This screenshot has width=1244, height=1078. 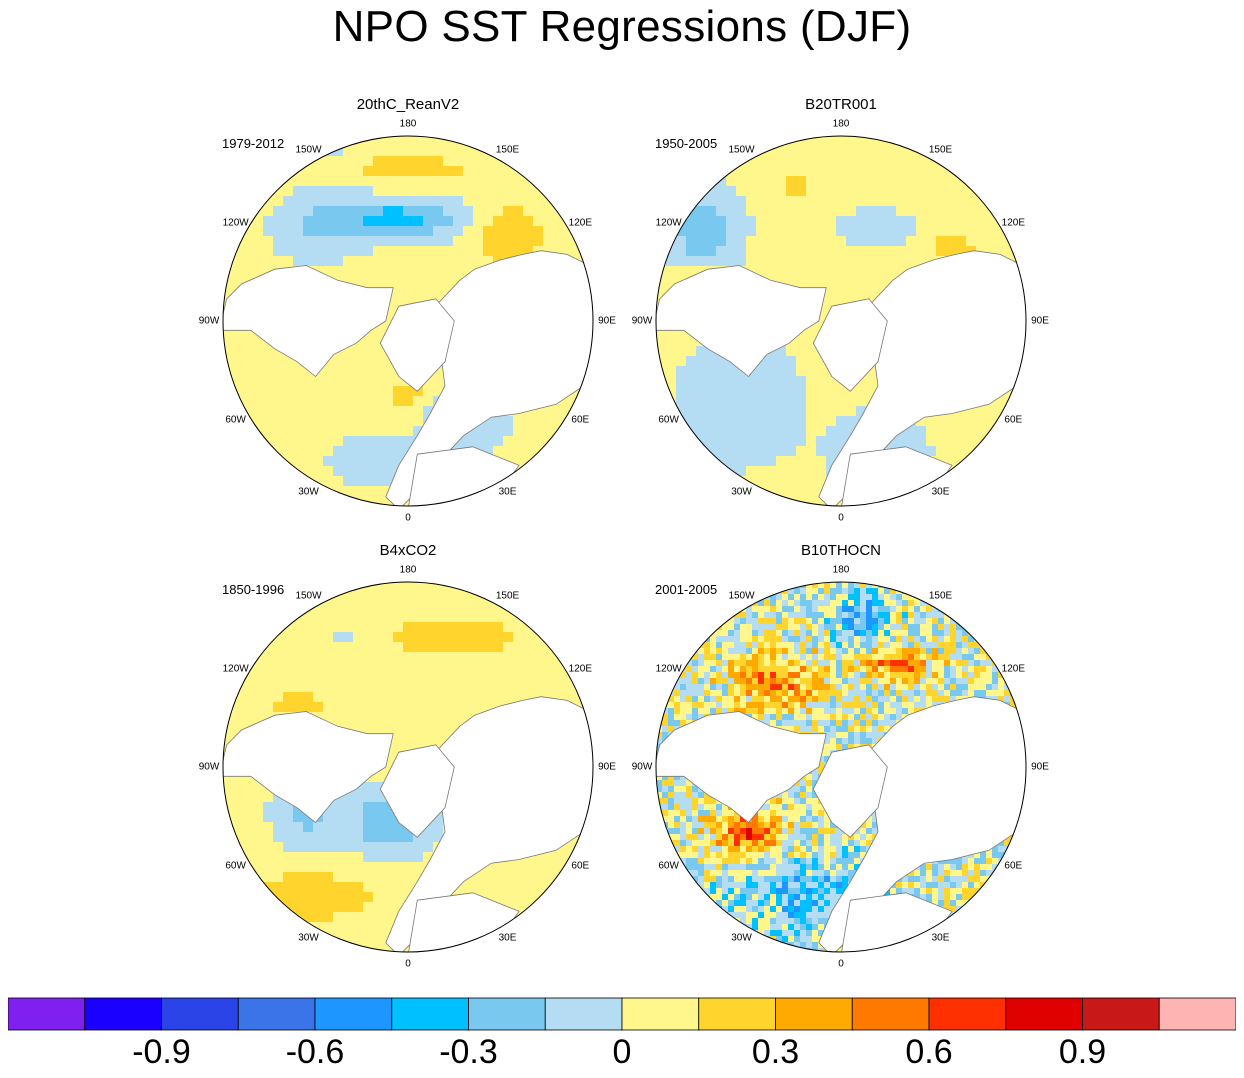 What do you see at coordinates (315, 1052) in the screenshot?
I see `colorbar-tick: -0.6` at bounding box center [315, 1052].